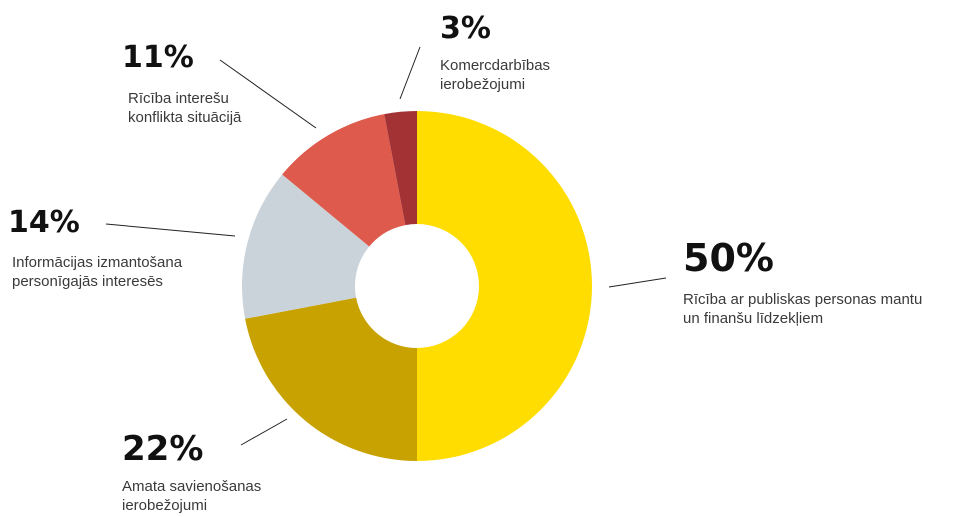  What do you see at coordinates (191, 486) in the screenshot?
I see `slice-label-1-line-0: Amata savienošanas` at bounding box center [191, 486].